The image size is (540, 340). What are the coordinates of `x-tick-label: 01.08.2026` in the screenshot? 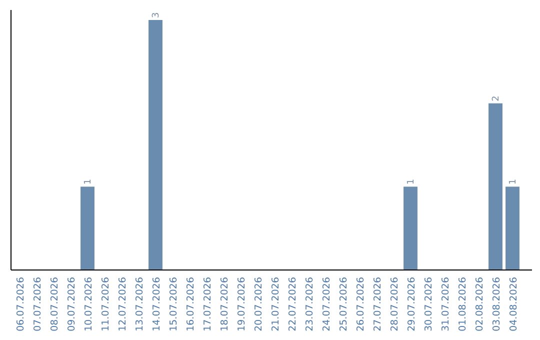 It's located at (463, 304).